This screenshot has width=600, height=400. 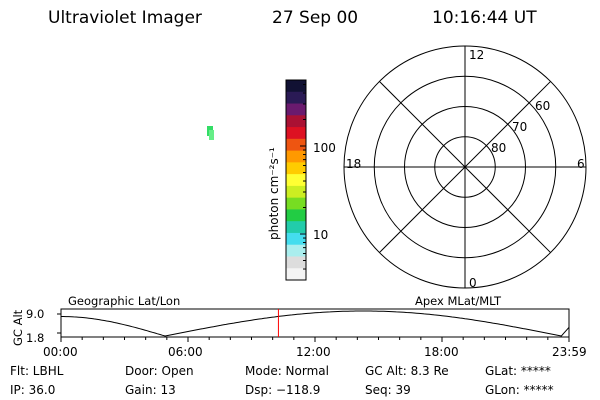 I want to click on status-ip: IP: 36.0, so click(x=32, y=390).